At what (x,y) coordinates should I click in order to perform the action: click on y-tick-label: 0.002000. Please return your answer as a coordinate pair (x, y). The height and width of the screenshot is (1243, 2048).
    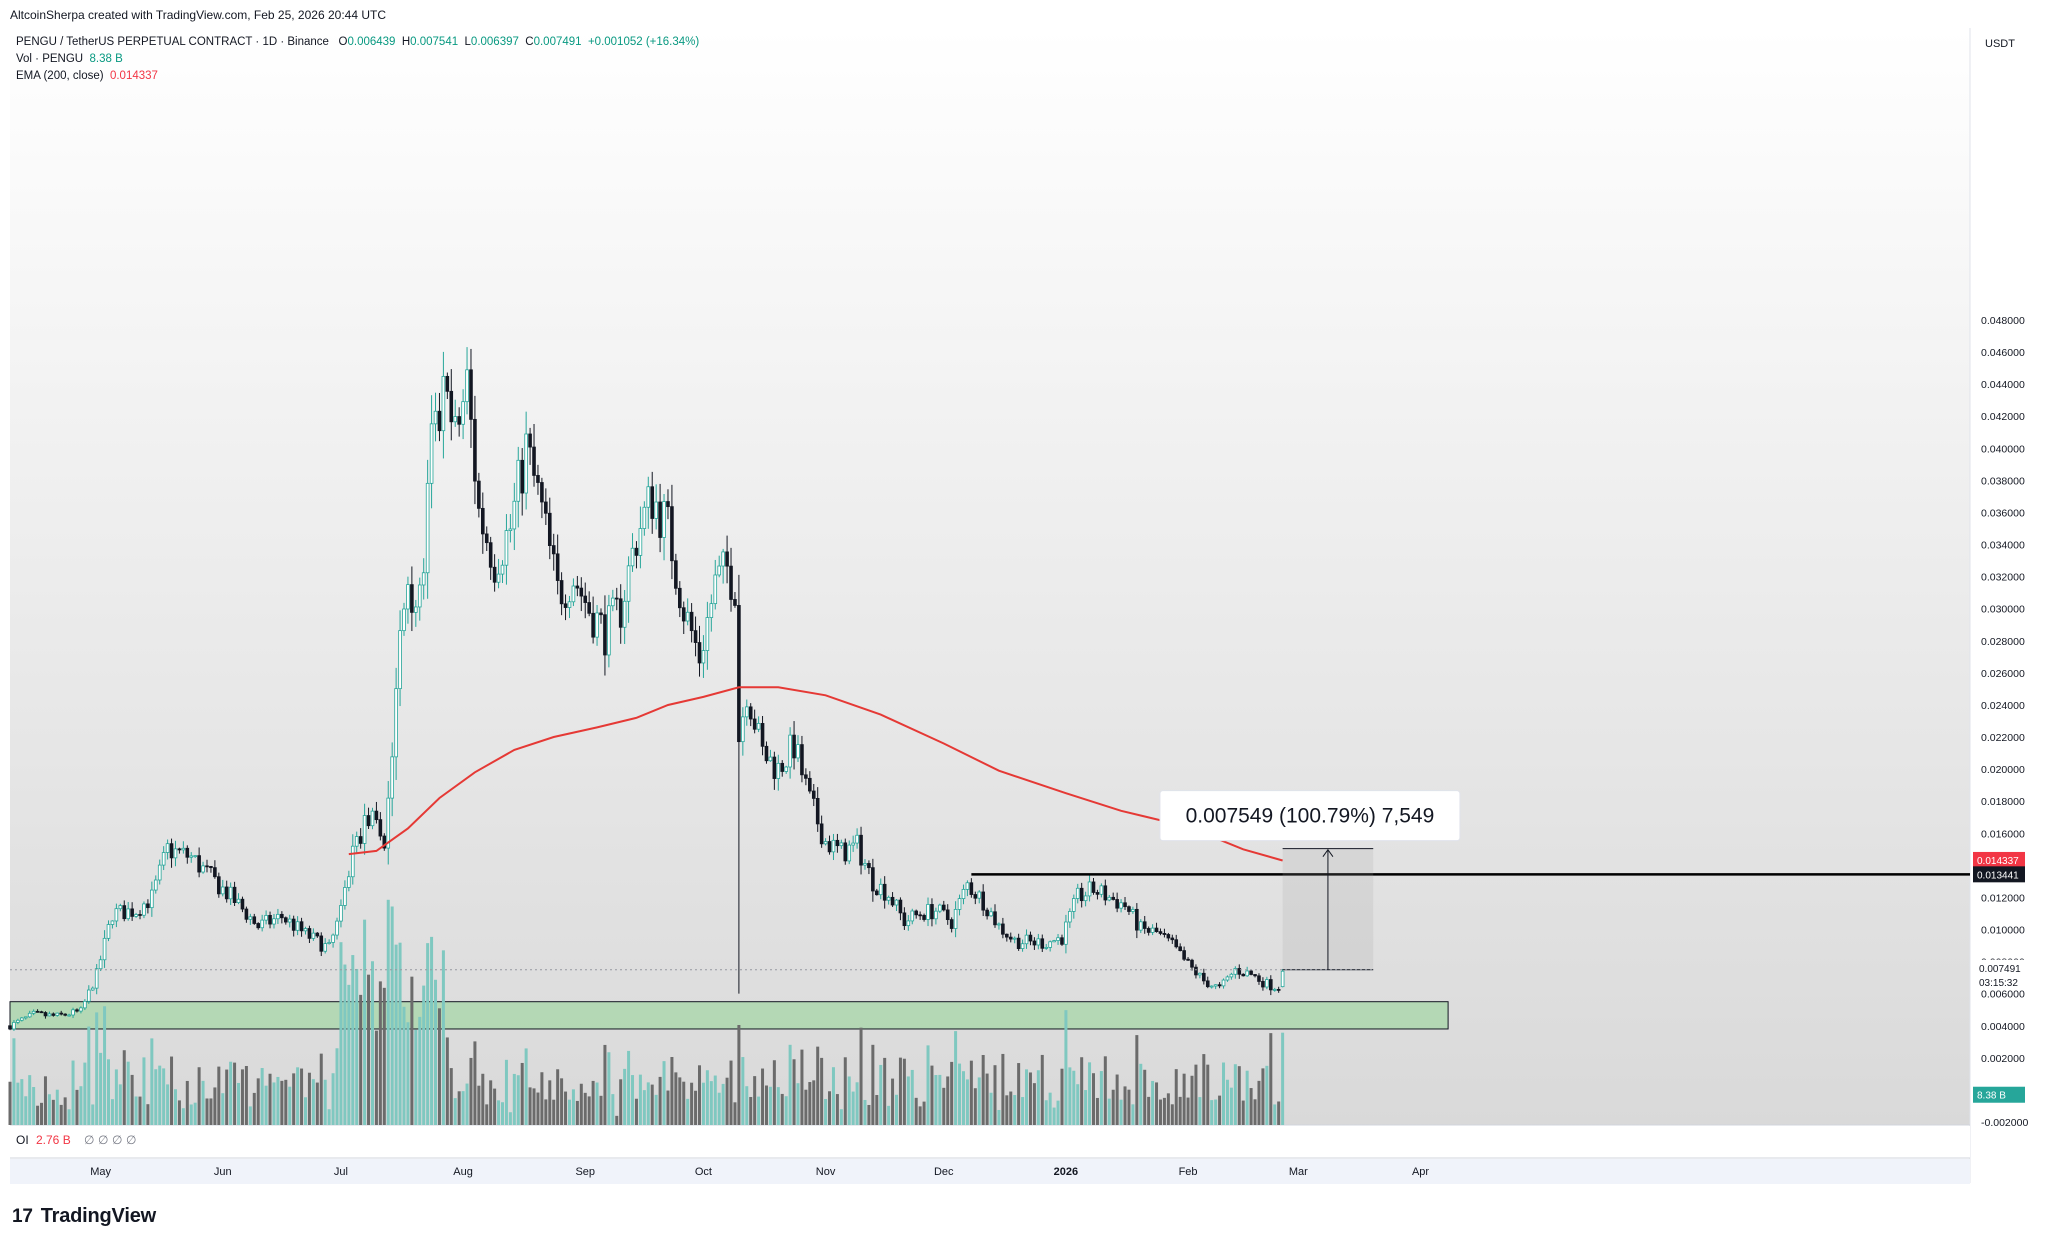
    Looking at the image, I should click on (2003, 1059).